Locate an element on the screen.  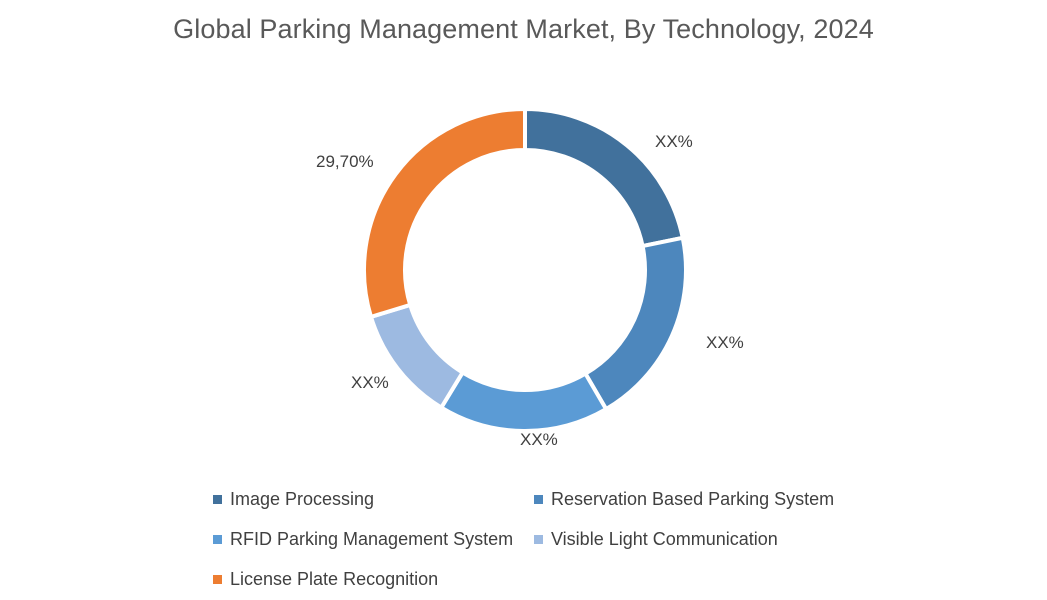
donut-slice-reservation-based is located at coordinates (635, 323).